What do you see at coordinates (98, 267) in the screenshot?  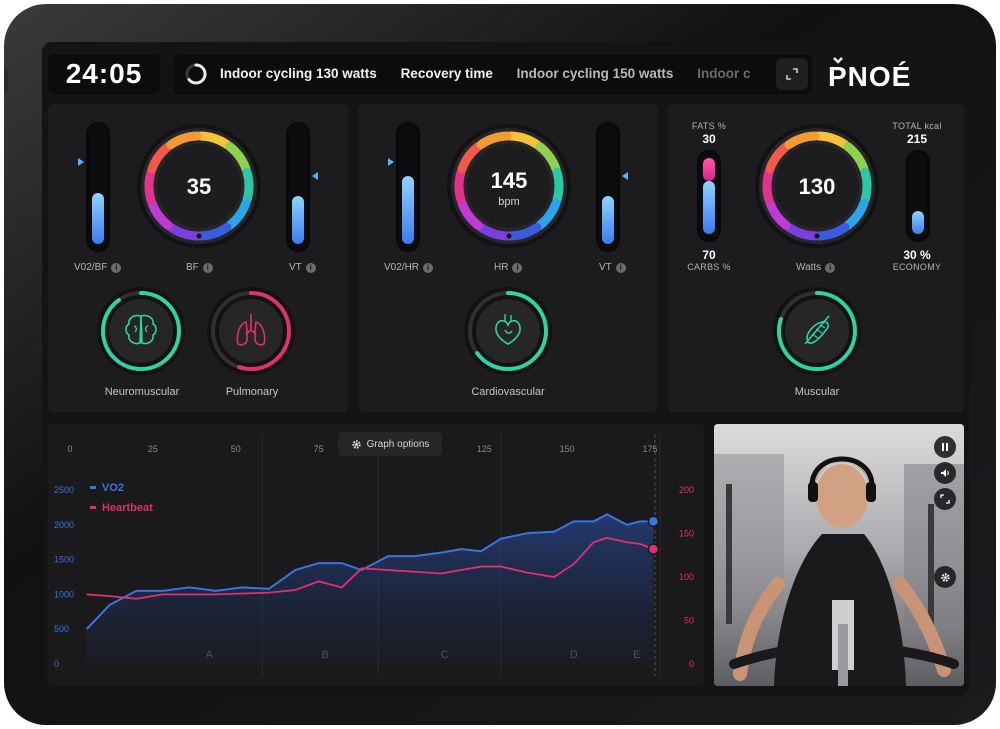 I see `vo2-bf-label: V02/BF i` at bounding box center [98, 267].